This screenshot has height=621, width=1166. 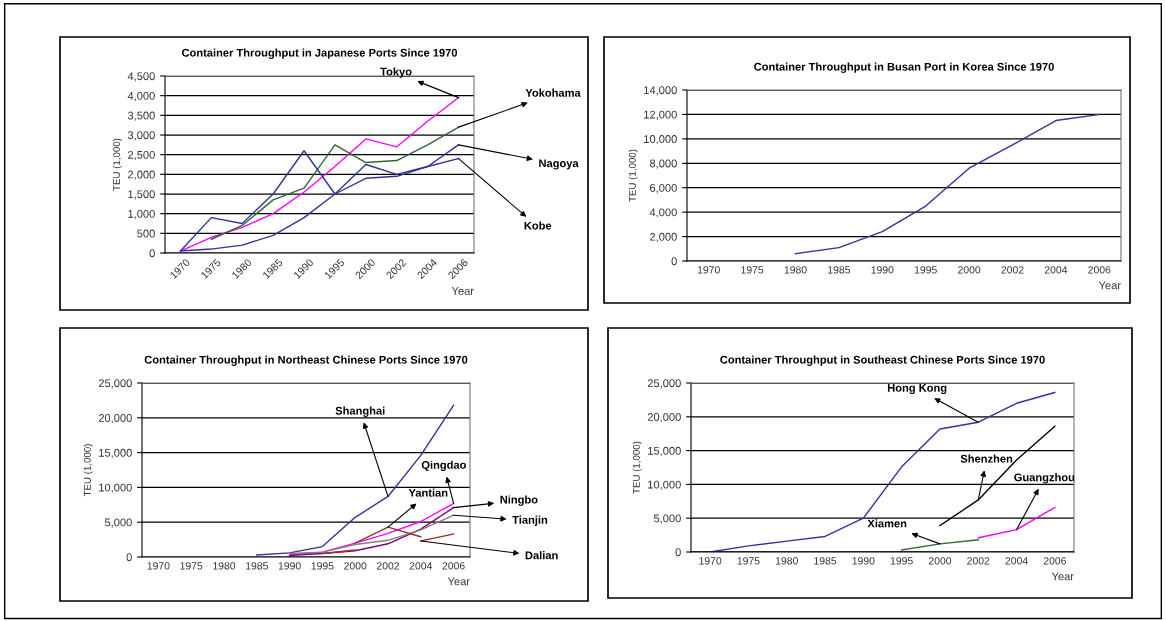 What do you see at coordinates (141, 77) in the screenshot?
I see `y-tick-label: 4,500` at bounding box center [141, 77].